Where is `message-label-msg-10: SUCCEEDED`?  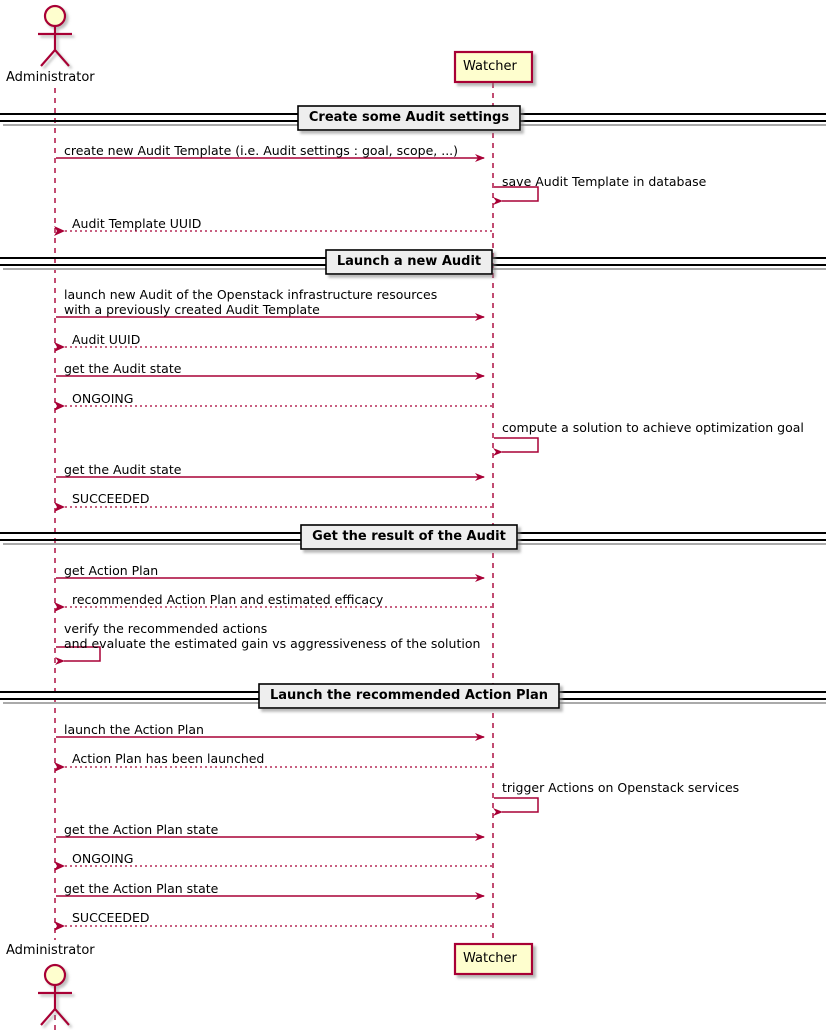 message-label-msg-10: SUCCEEDED is located at coordinates (111, 498).